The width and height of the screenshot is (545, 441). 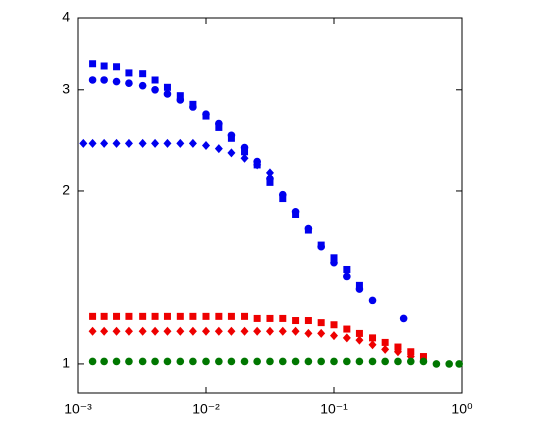 I want to click on y-tick-label: 4, so click(x=66, y=17).